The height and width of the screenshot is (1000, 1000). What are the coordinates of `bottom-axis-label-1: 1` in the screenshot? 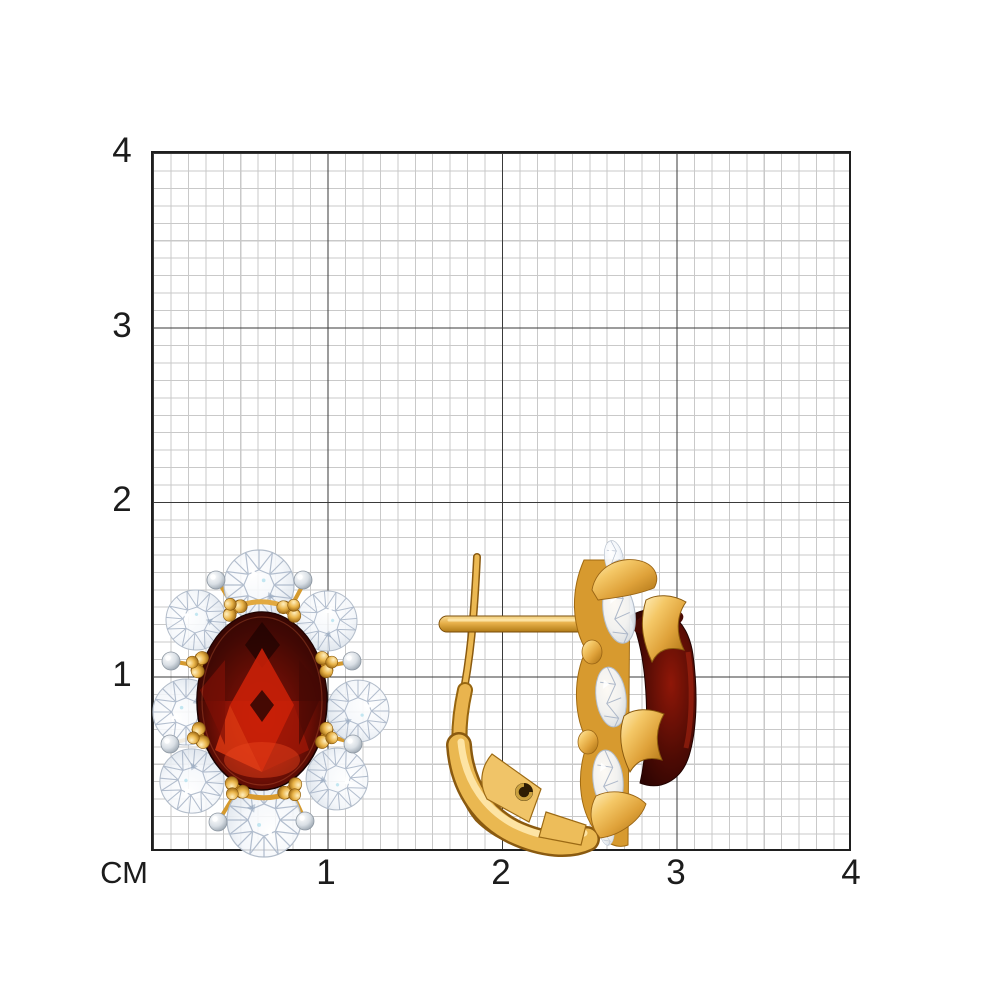 It's located at (326, 872).